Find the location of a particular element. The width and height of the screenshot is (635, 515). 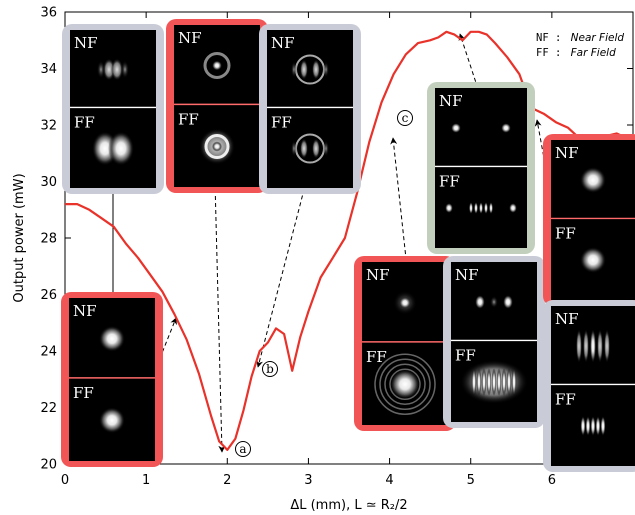

marker-label: b is located at coordinates (270, 369).